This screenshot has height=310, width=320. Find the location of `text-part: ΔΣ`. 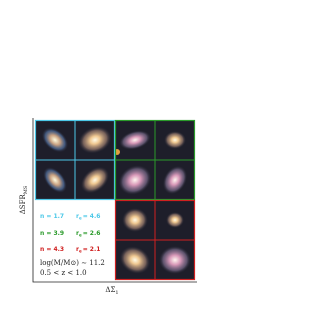

text-part: ΔΣ is located at coordinates (110, 290).